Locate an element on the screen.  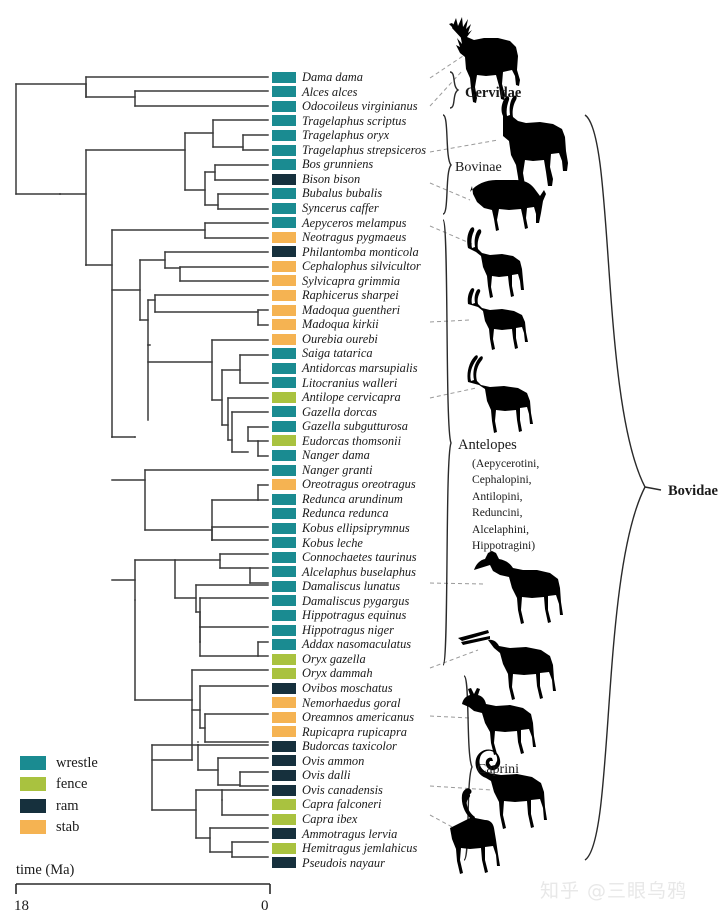
deer-silhouette is located at coordinates (484, 60).